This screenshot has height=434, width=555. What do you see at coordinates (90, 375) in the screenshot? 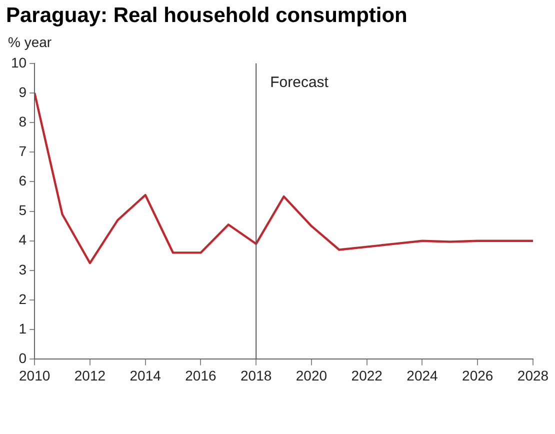
I see `x-tick-label: 2012` at bounding box center [90, 375].